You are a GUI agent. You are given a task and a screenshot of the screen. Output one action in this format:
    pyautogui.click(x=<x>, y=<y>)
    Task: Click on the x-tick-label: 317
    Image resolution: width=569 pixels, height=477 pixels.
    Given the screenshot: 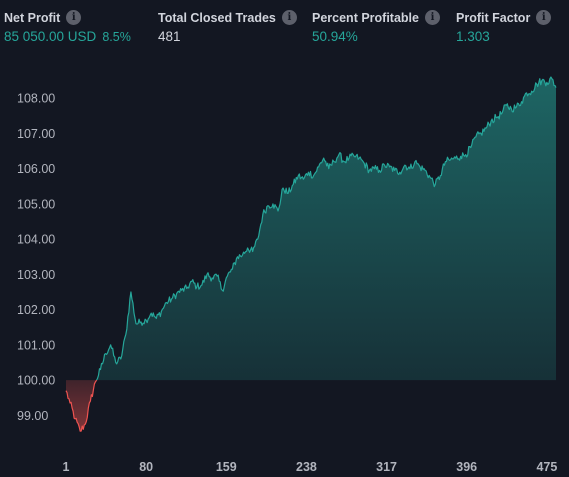 What is the action you would take?
    pyautogui.click(x=386, y=467)
    